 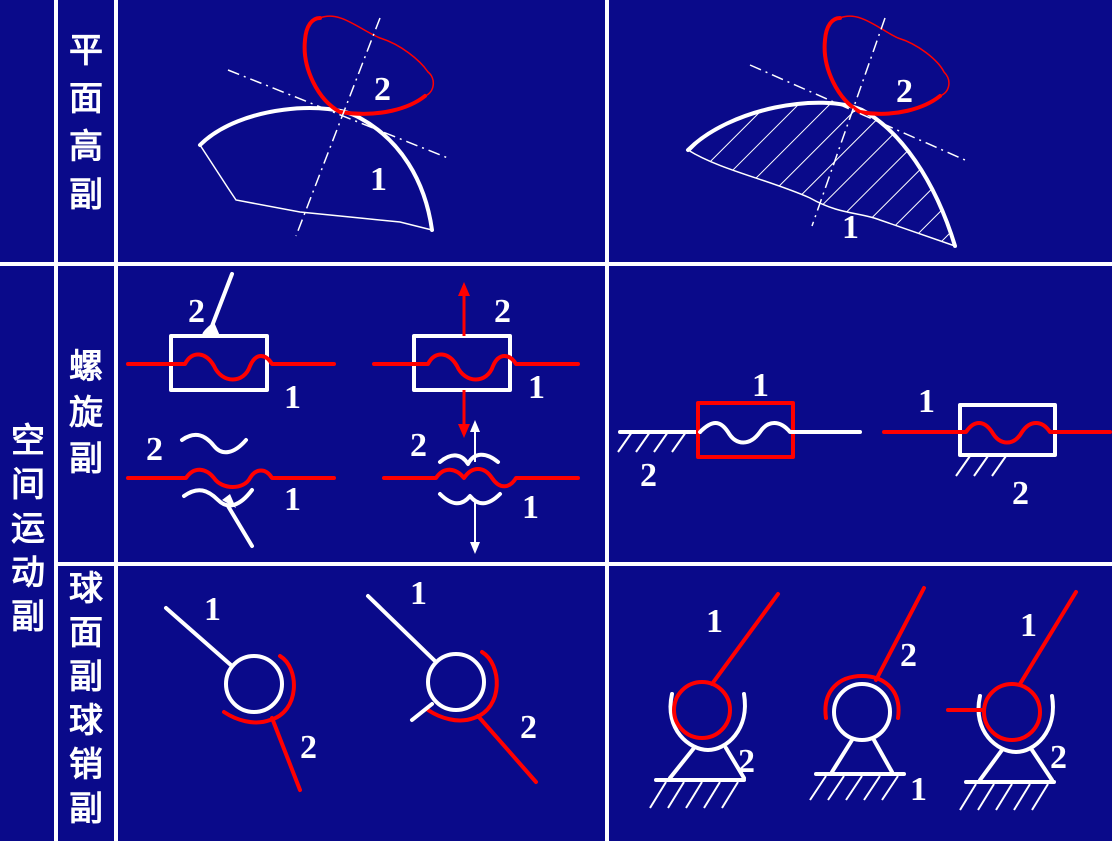 What do you see at coordinates (86, 699) in the screenshot?
I see `row-label-spherical-pair: 球 面 副 球 销 副` at bounding box center [86, 699].